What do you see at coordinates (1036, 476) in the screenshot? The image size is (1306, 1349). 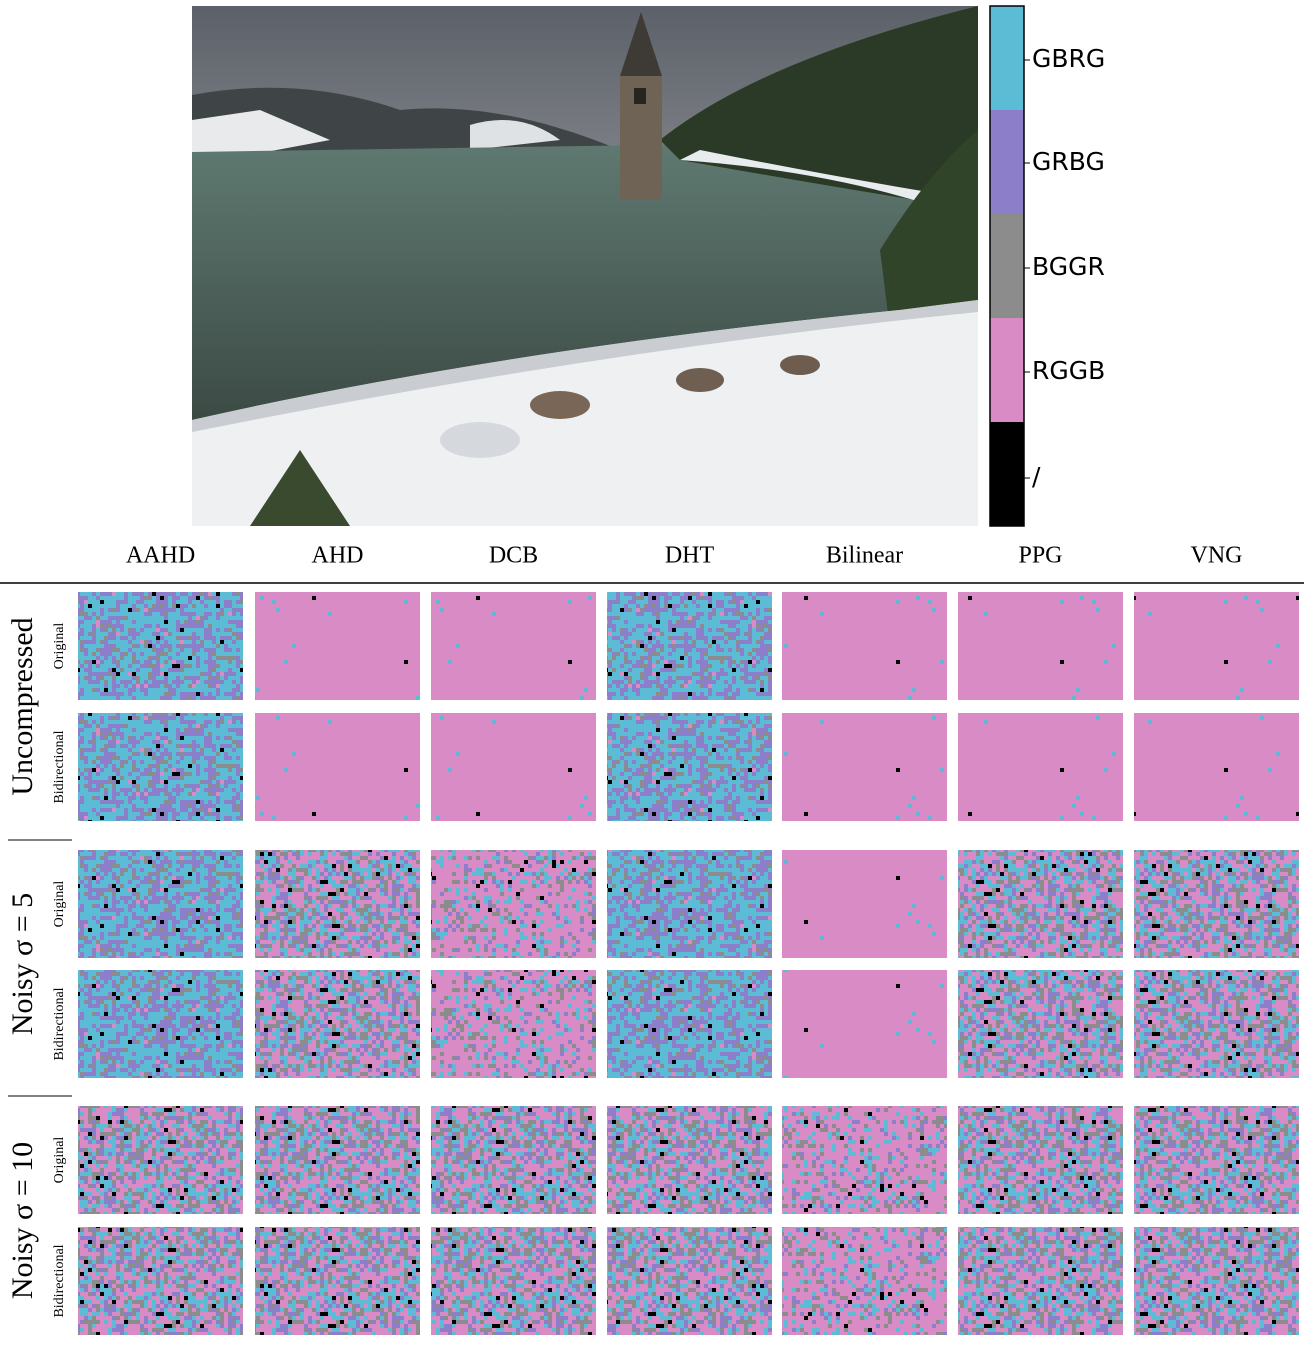 I see `colorbar-label: /` at bounding box center [1036, 476].